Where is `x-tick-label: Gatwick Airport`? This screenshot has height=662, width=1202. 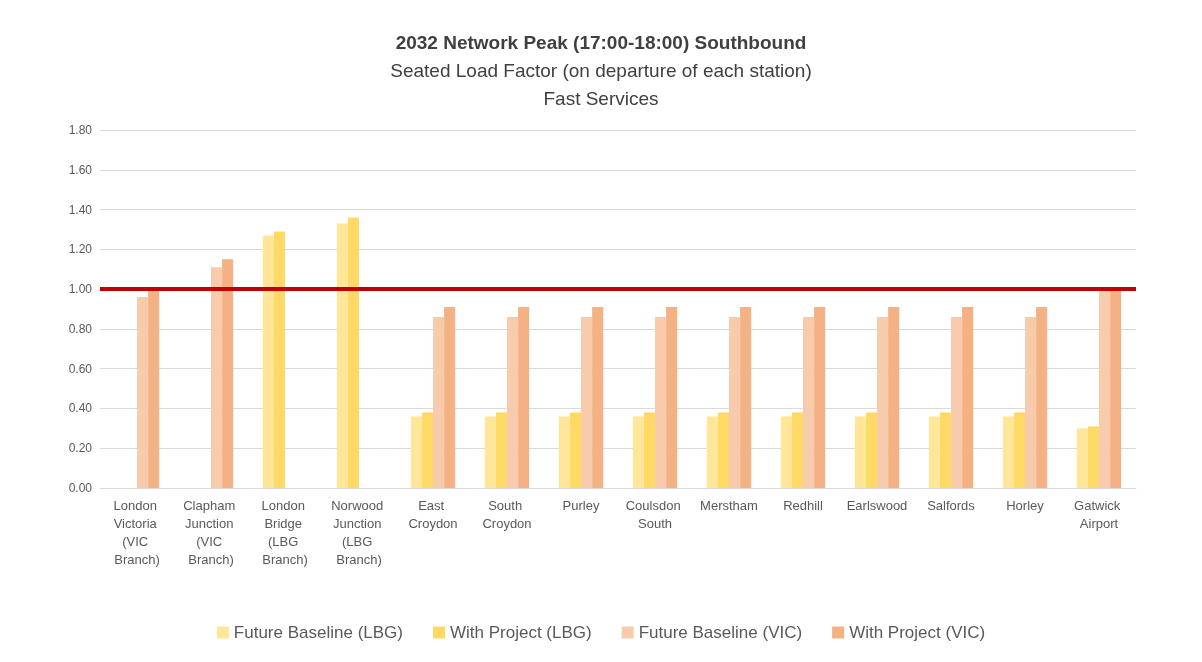 x-tick-label: Gatwick Airport is located at coordinates (1099, 514).